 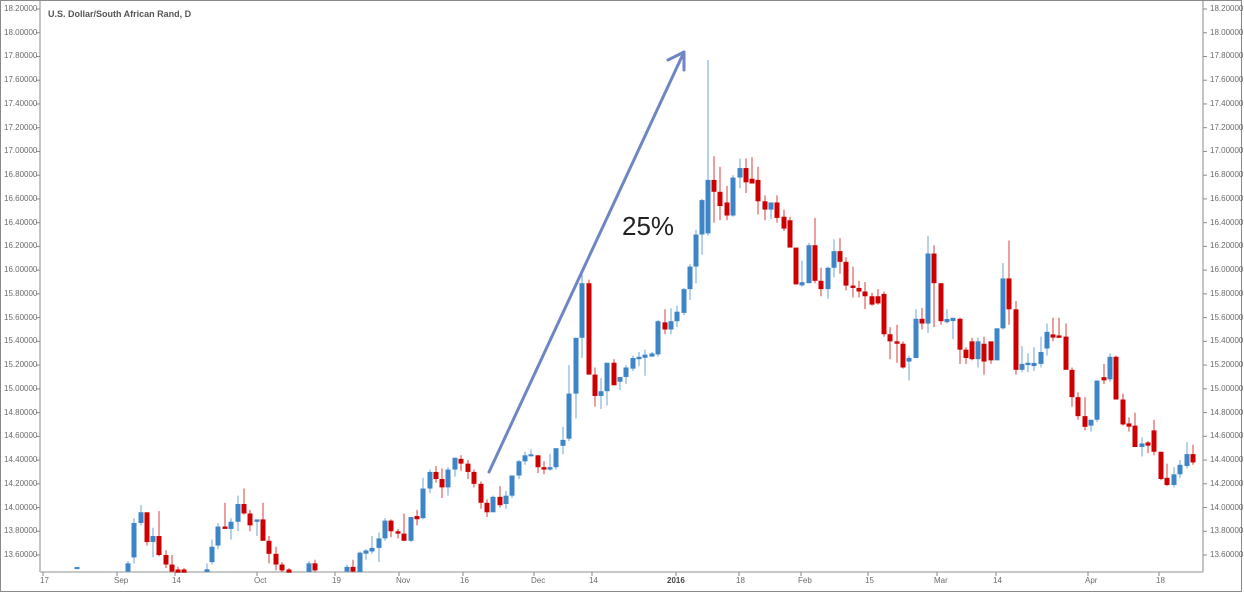 I want to click on x-axis-label: 17, so click(x=44, y=580).